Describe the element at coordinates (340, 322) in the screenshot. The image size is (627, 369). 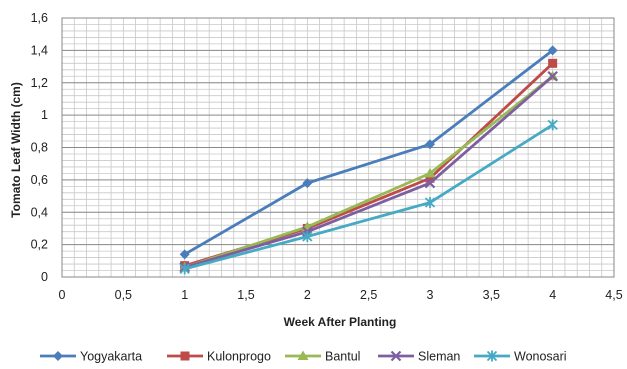
I see `x-axis-title: Week After Planting` at that location.